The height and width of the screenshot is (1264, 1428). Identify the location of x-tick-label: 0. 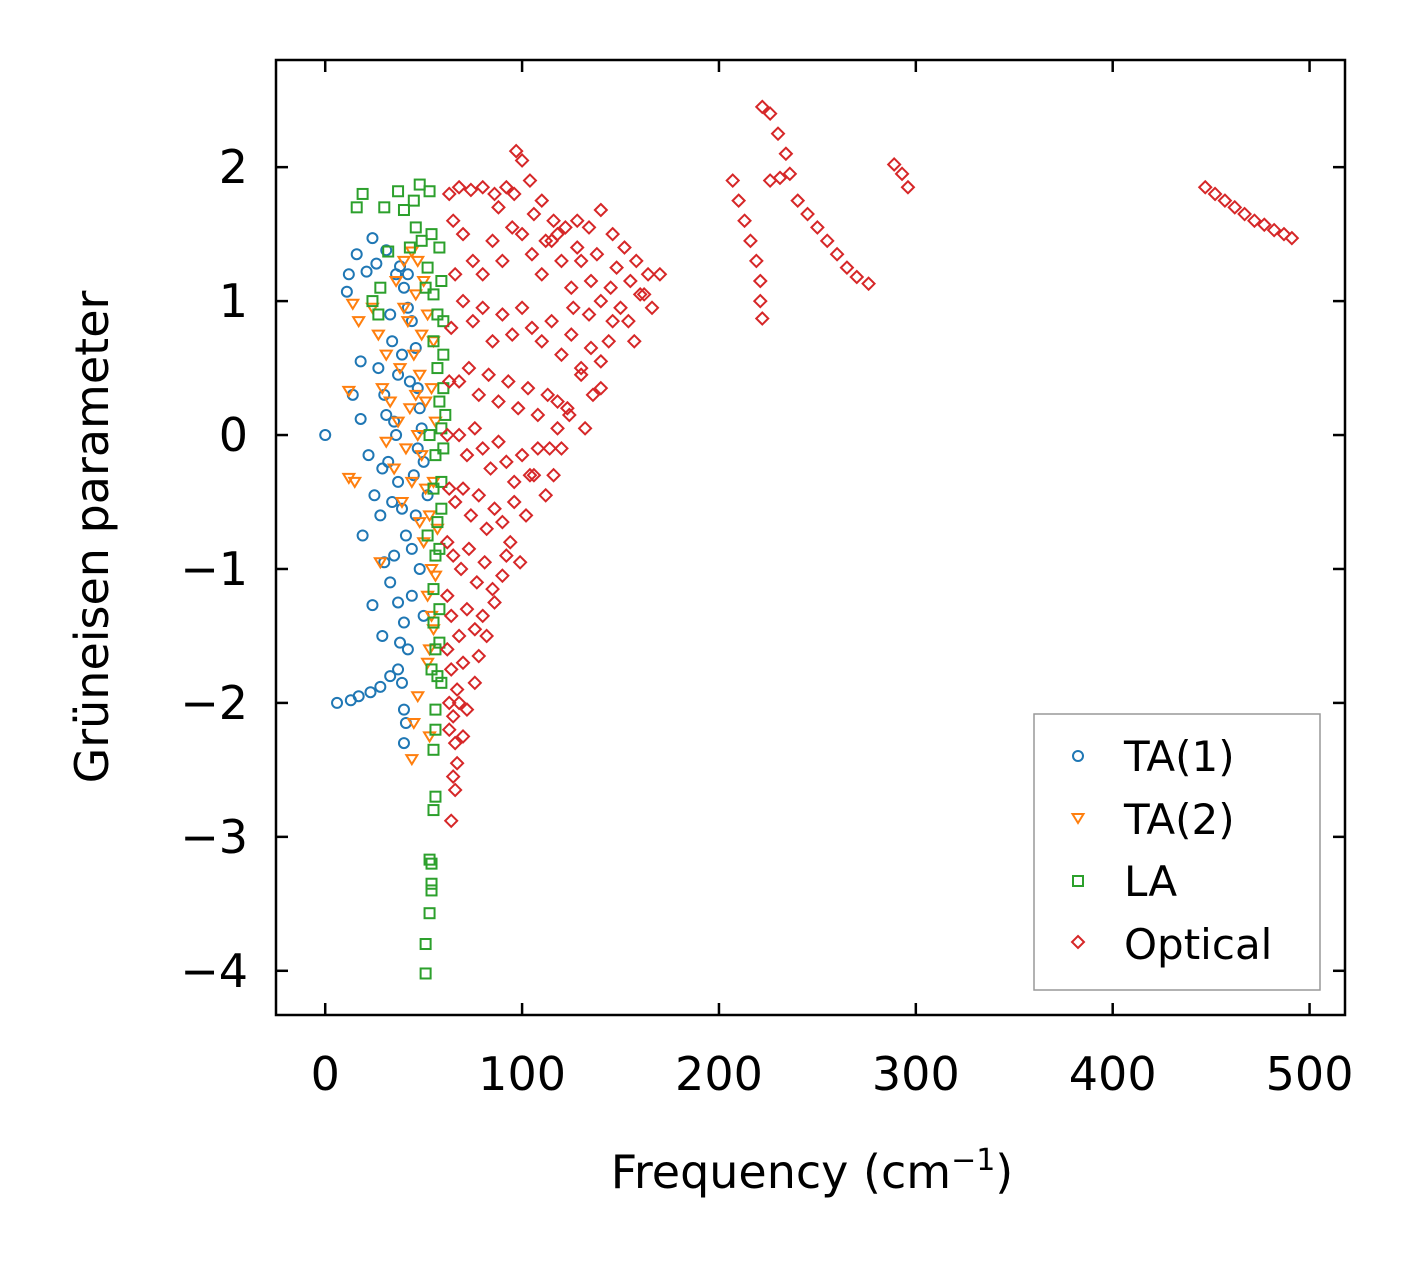
(325, 1074).